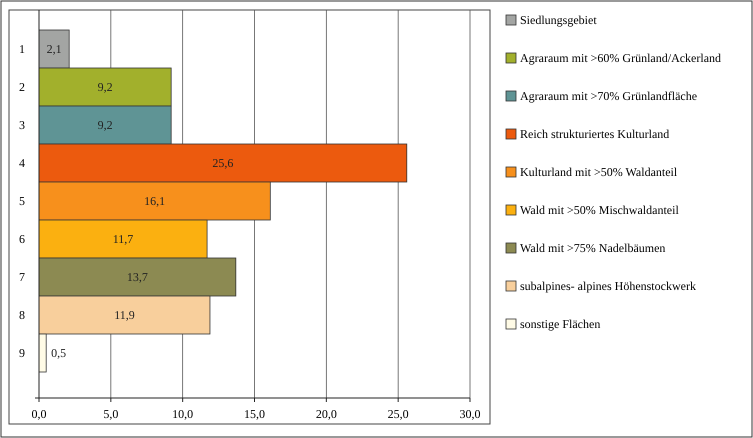 The image size is (753, 438). I want to click on x-tick-label: 20,0, so click(326, 414).